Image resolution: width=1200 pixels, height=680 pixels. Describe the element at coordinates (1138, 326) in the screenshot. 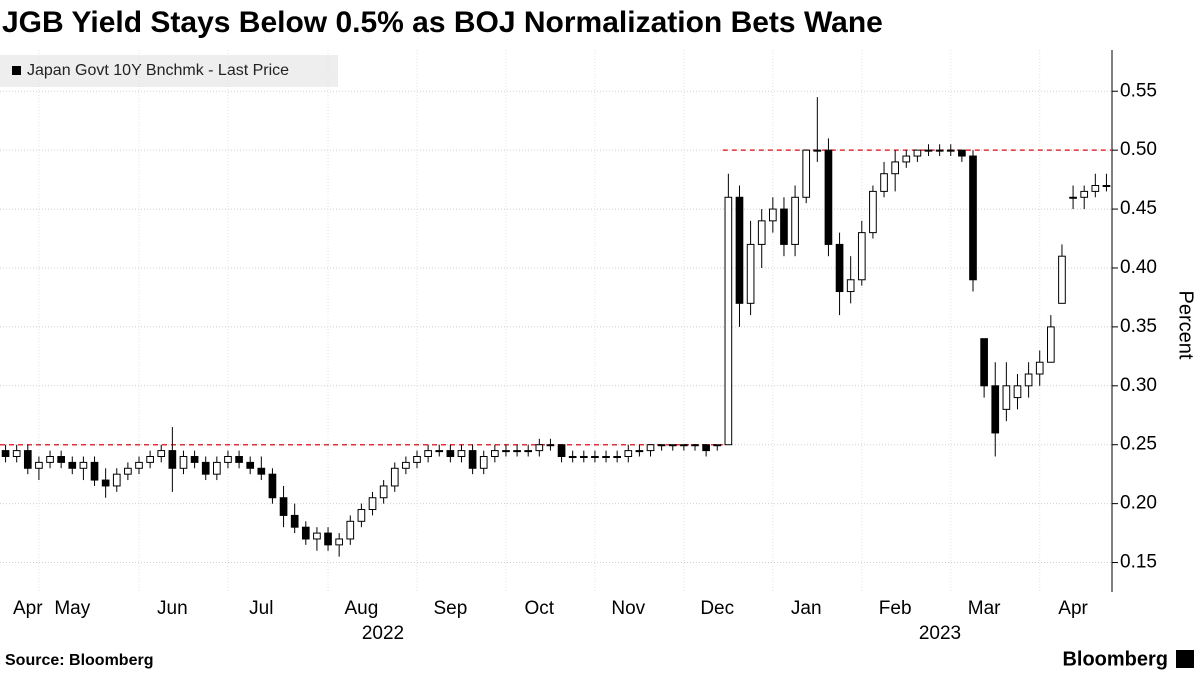

I see `y-tick-label: 0.35` at that location.